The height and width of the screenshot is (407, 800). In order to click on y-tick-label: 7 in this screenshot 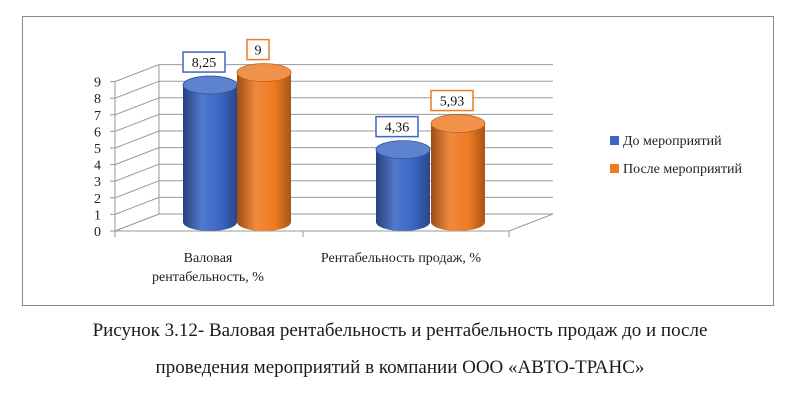, I will do `click(97, 116)`.